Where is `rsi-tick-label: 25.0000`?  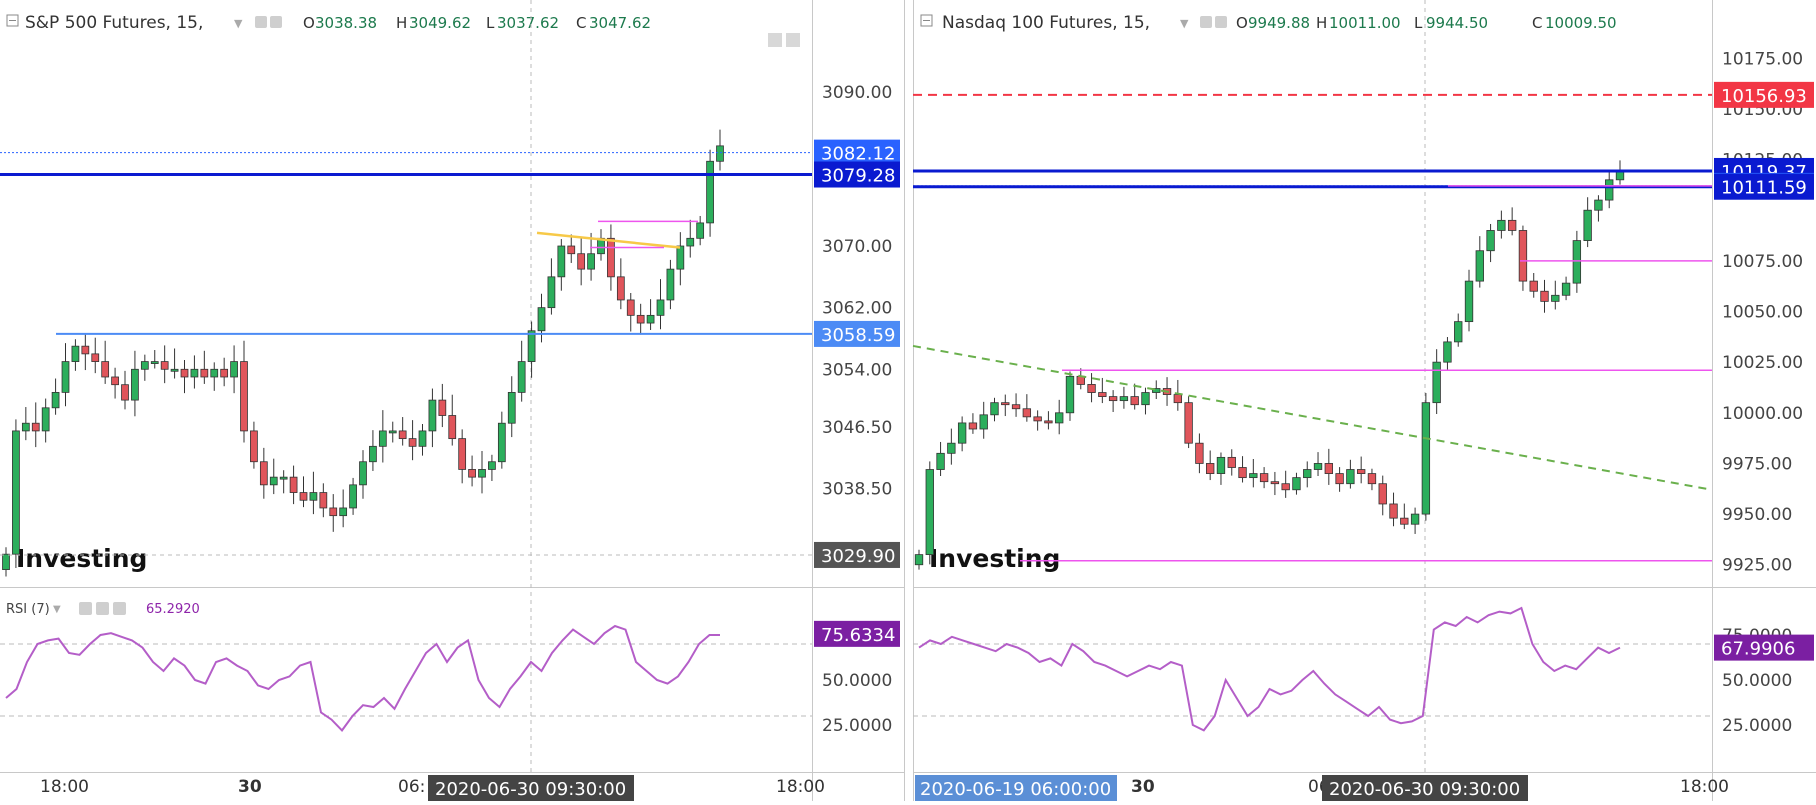 rsi-tick-label: 25.0000 is located at coordinates (1757, 726).